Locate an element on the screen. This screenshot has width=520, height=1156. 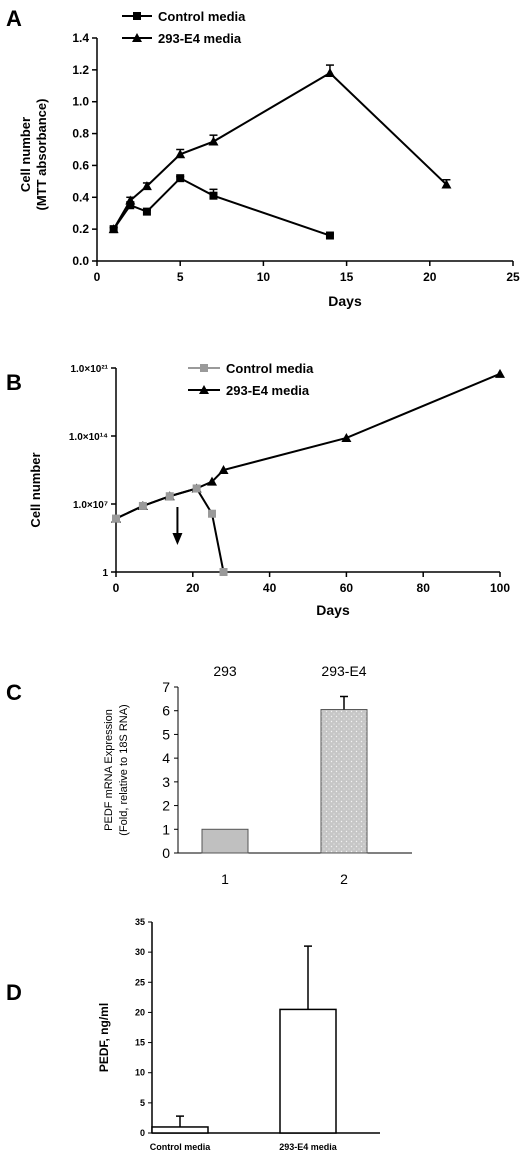
bar-top-label: 293 is located at coordinates (225, 671).